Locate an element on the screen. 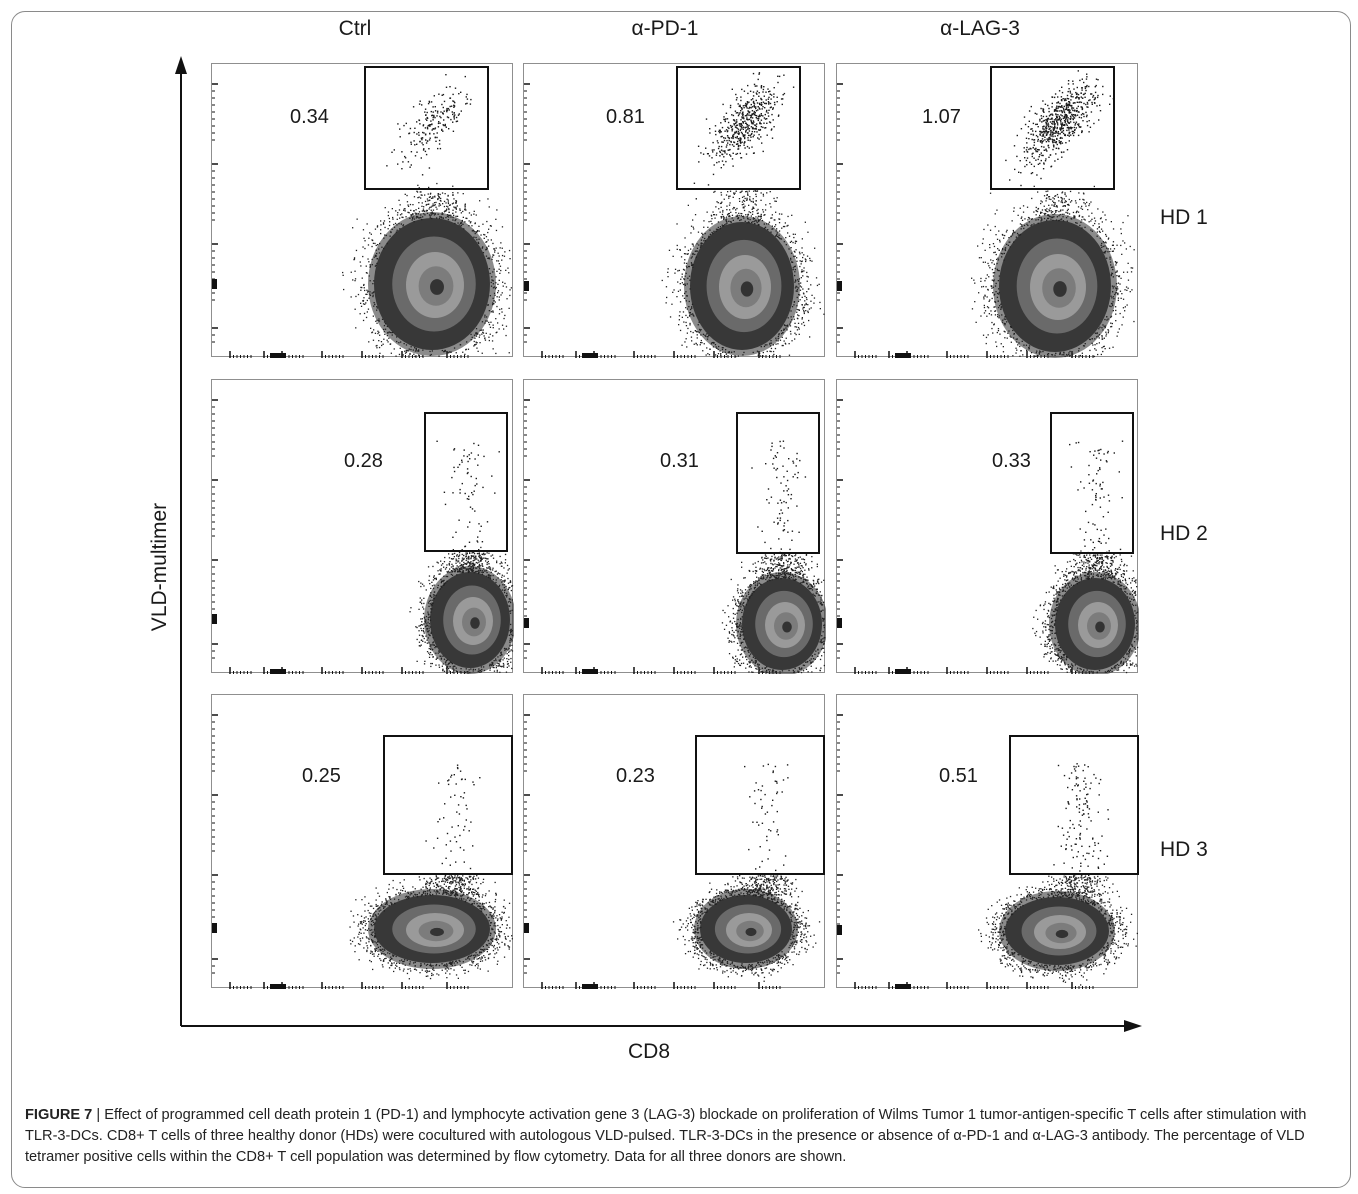  gate-percentage-label: 0.25 is located at coordinates (321, 776).